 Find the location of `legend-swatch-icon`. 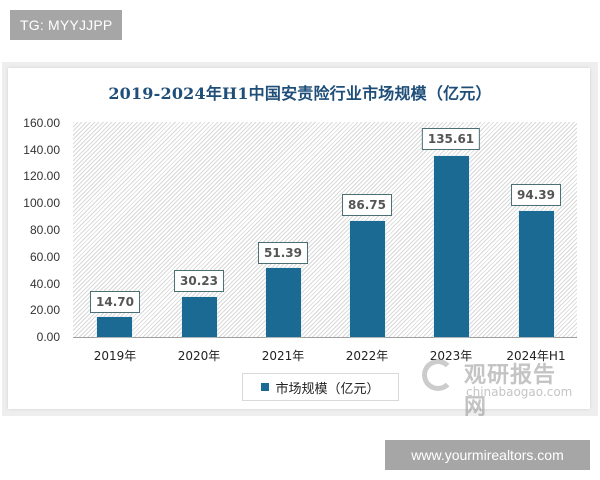

legend-swatch-icon is located at coordinates (265, 387).